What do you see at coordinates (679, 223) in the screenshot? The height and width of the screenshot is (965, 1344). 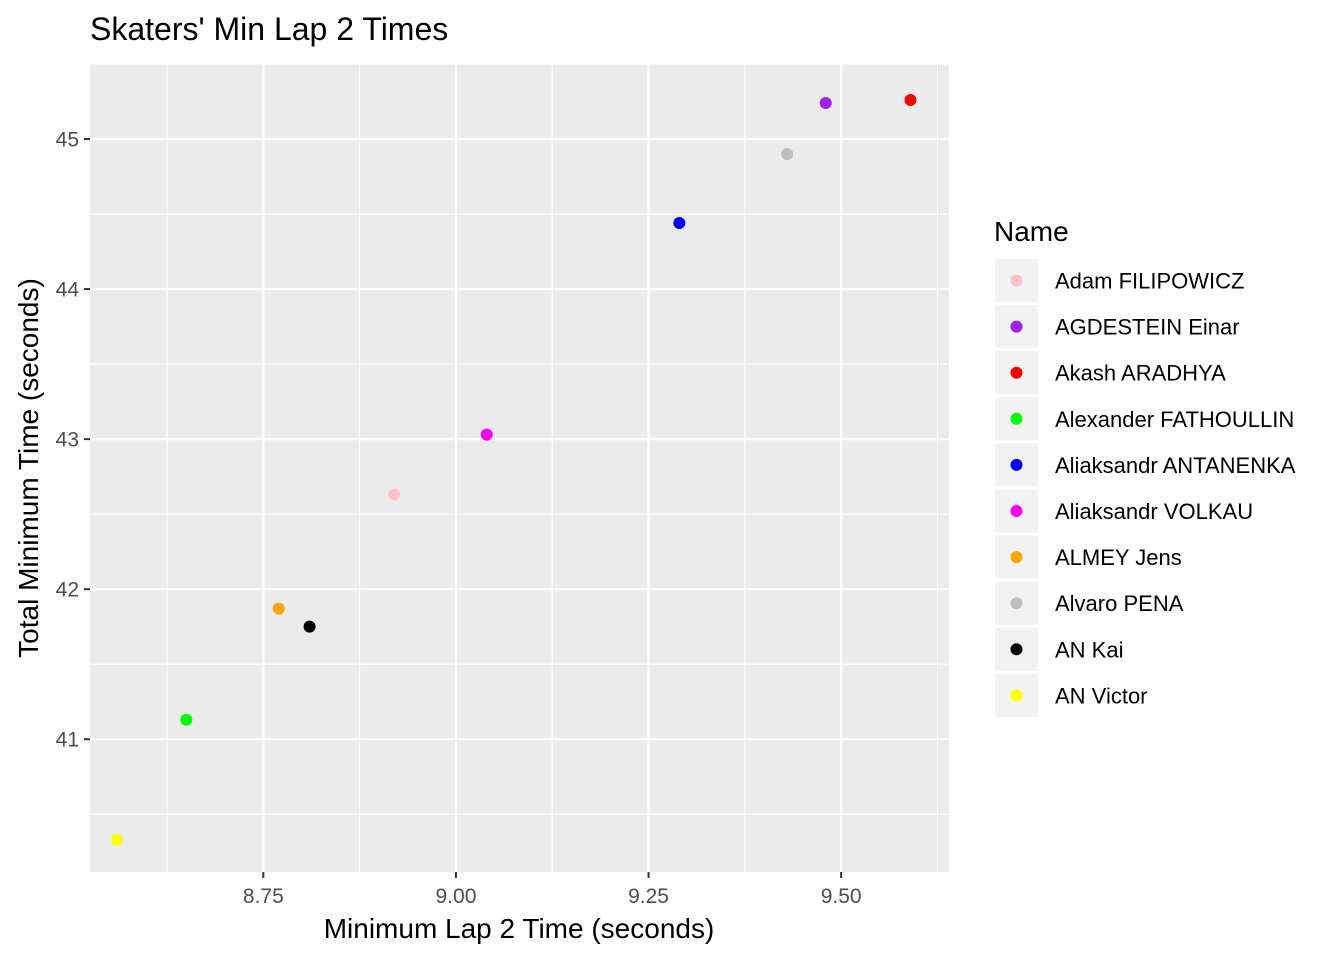 I see `data-point-aliaksandr-antanenka` at bounding box center [679, 223].